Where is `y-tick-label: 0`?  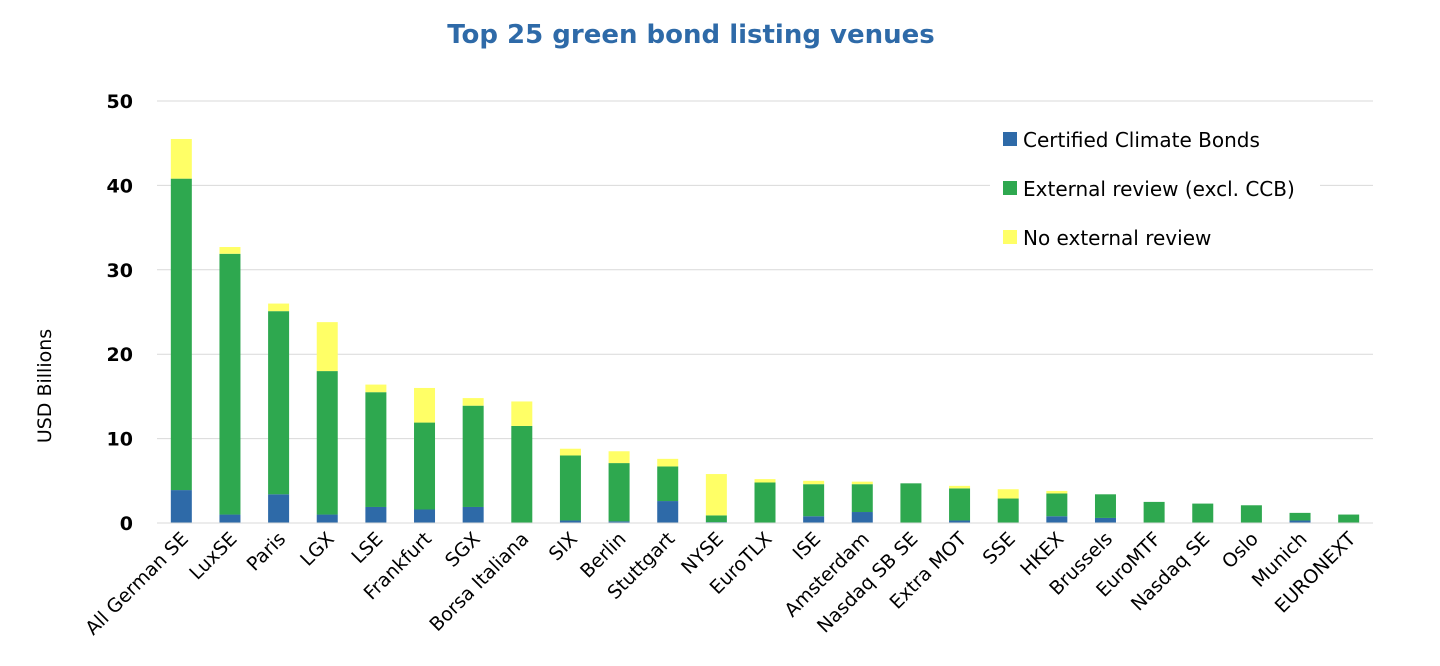
y-tick-label: 0 is located at coordinates (126, 524).